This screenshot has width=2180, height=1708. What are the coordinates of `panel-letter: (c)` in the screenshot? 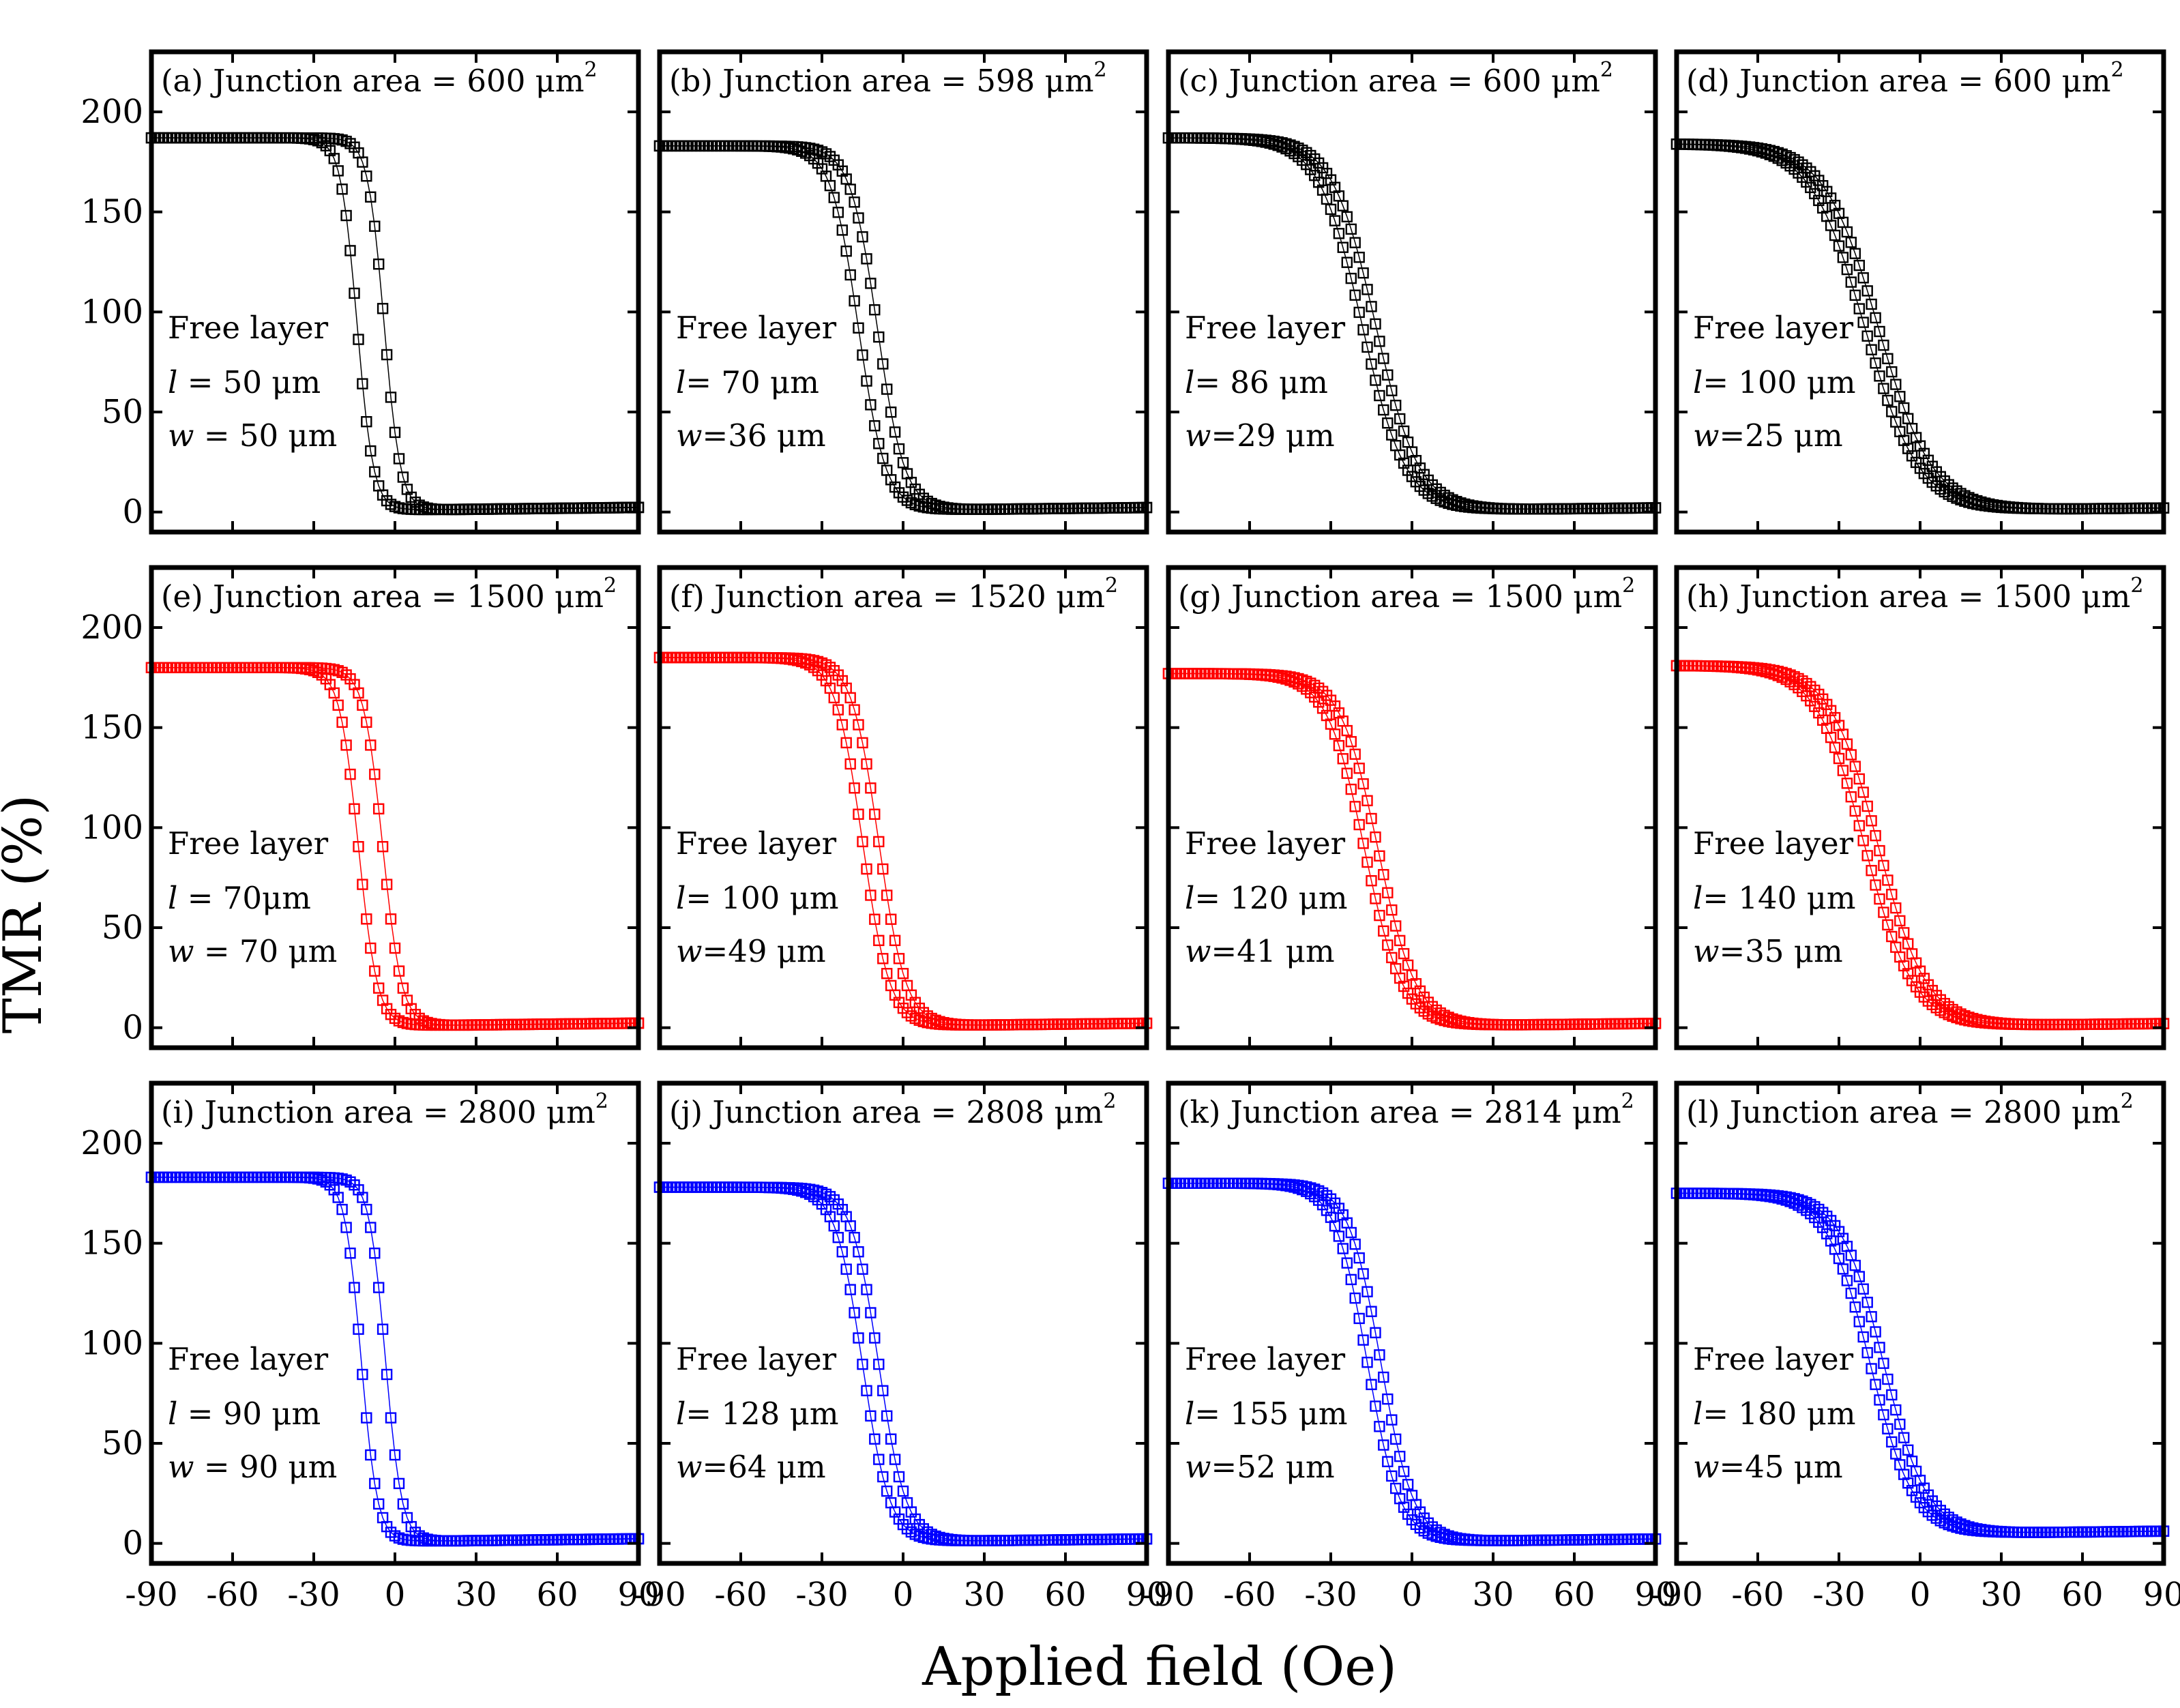 It's located at (1198, 81).